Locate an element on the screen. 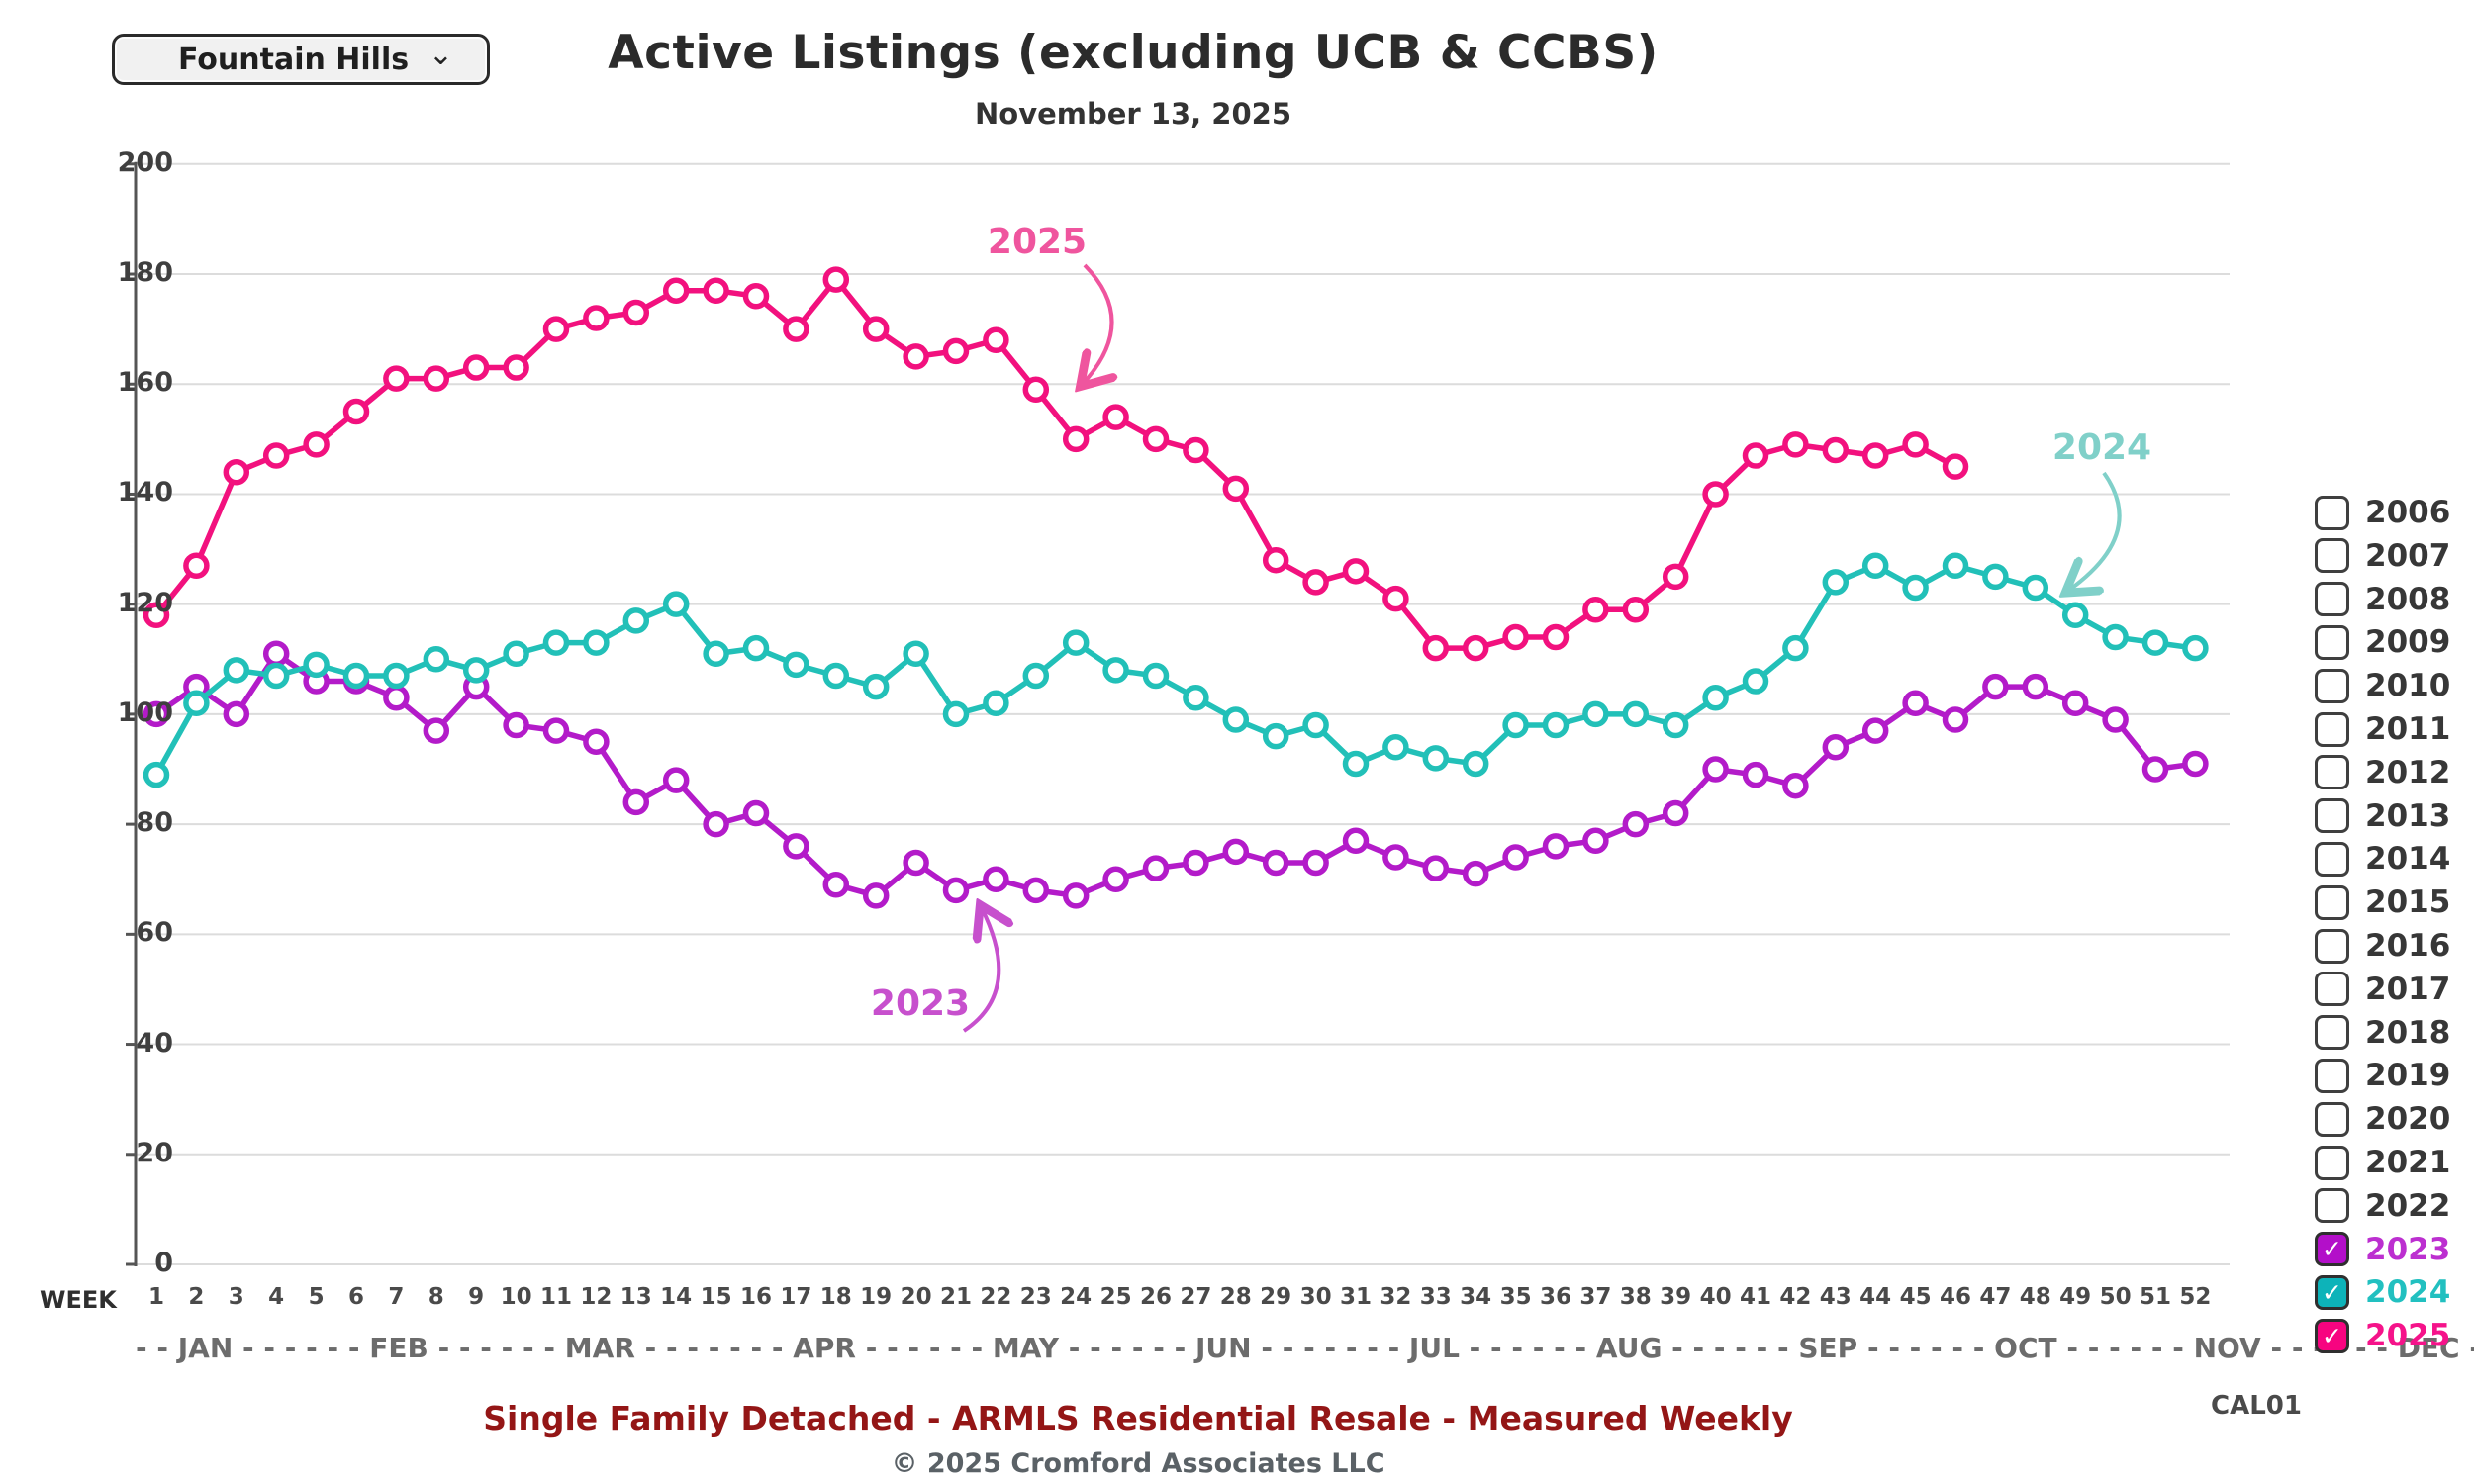 This screenshot has width=2474, height=1484. y-tick-100: 100 is located at coordinates (145, 712).